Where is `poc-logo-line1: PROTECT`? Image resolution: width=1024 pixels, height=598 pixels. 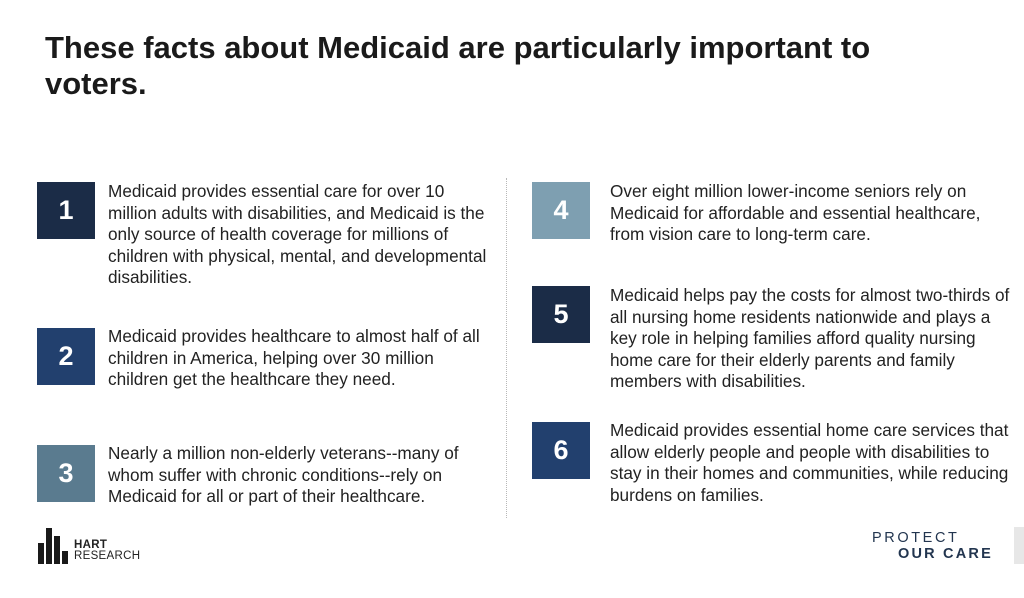 poc-logo-line1: PROTECT is located at coordinates (916, 538).